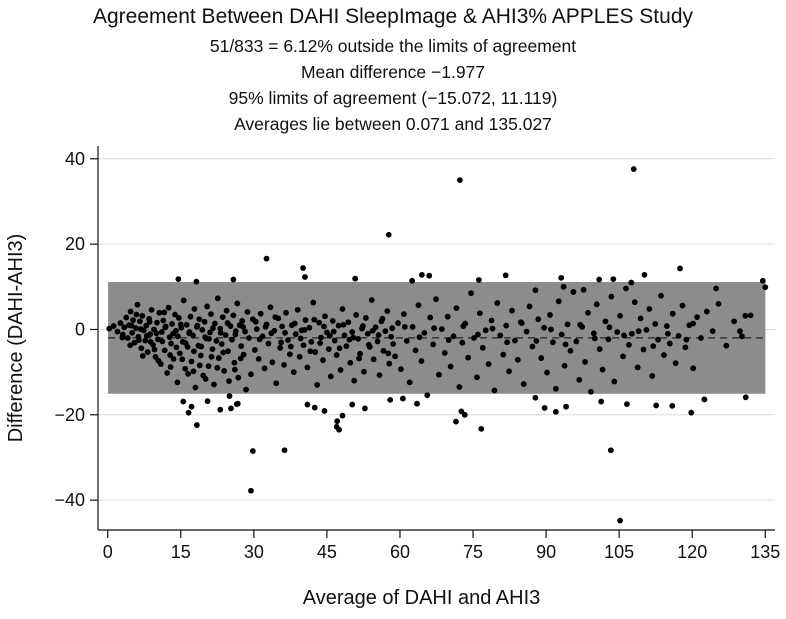 The width and height of the screenshot is (786, 619). What do you see at coordinates (400, 552) in the screenshot?
I see `x-tick-label-4: 60` at bounding box center [400, 552].